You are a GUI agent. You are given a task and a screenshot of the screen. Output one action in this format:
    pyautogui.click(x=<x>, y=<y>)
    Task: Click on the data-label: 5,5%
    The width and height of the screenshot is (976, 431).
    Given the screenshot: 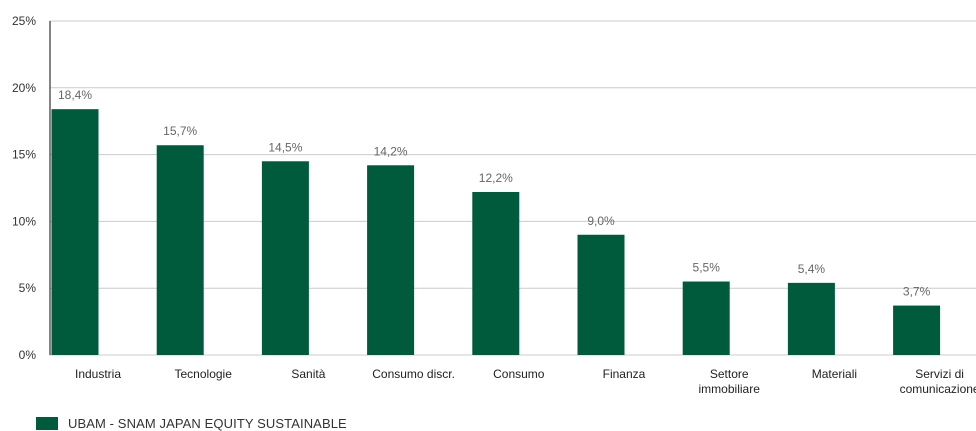 What is the action you would take?
    pyautogui.click(x=707, y=268)
    